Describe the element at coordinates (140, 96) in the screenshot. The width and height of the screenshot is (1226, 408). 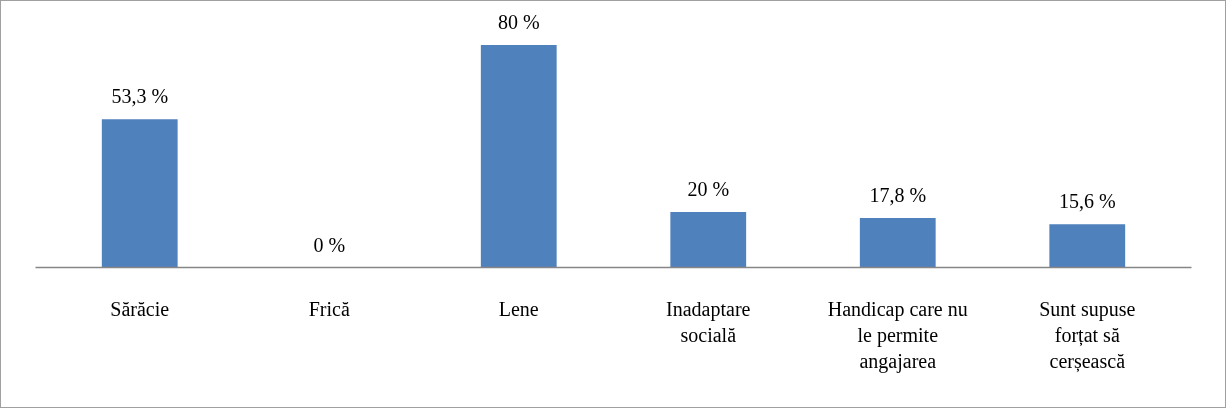
I see `data-label: 53,3 %` at that location.